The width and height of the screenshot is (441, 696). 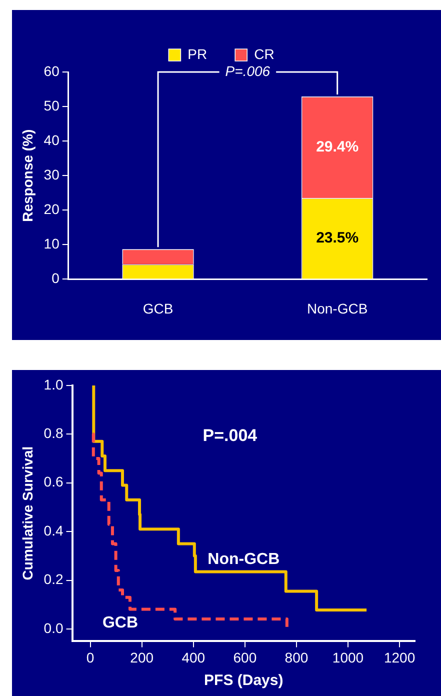 What do you see at coordinates (120, 623) in the screenshot?
I see `series-label: GCB` at bounding box center [120, 623].